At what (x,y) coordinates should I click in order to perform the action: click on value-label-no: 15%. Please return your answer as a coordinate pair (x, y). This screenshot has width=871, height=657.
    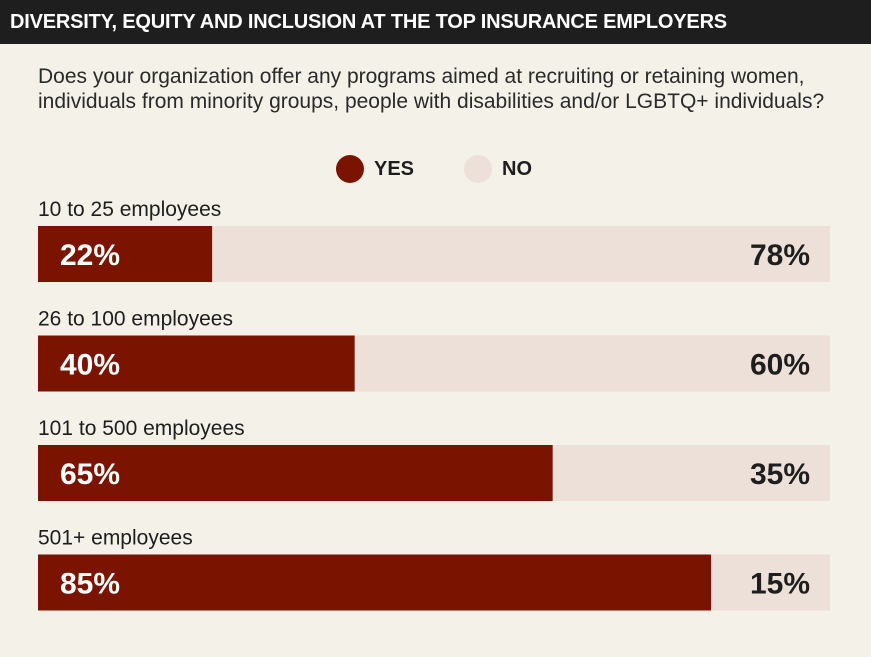
    Looking at the image, I should click on (780, 584).